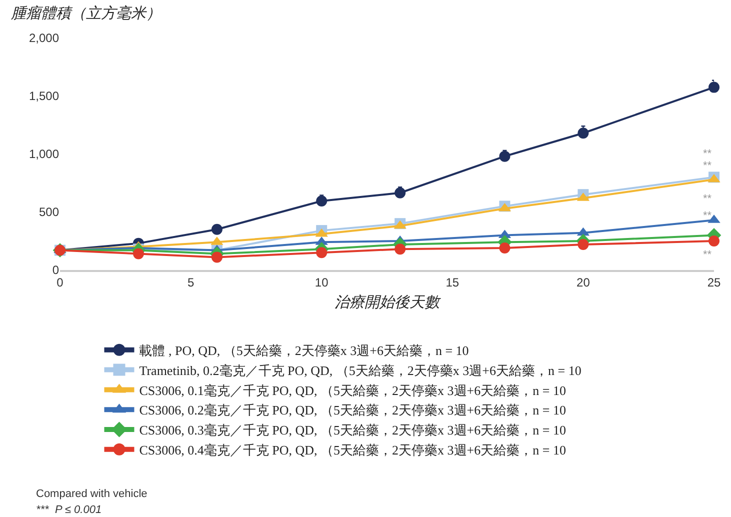 This screenshot has width=731, height=517. What do you see at coordinates (321, 282) in the screenshot?
I see `x-tick-label: 10` at bounding box center [321, 282].